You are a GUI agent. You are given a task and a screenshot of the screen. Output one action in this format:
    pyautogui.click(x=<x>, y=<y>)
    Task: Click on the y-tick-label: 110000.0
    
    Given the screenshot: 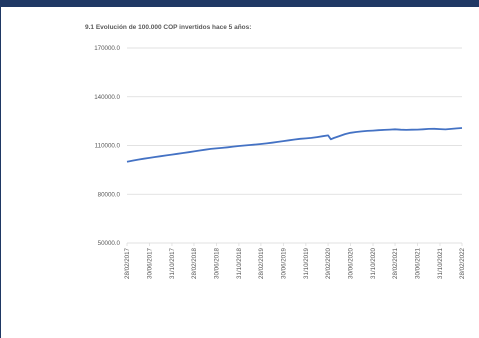 What is the action you would take?
    pyautogui.click(x=108, y=146)
    